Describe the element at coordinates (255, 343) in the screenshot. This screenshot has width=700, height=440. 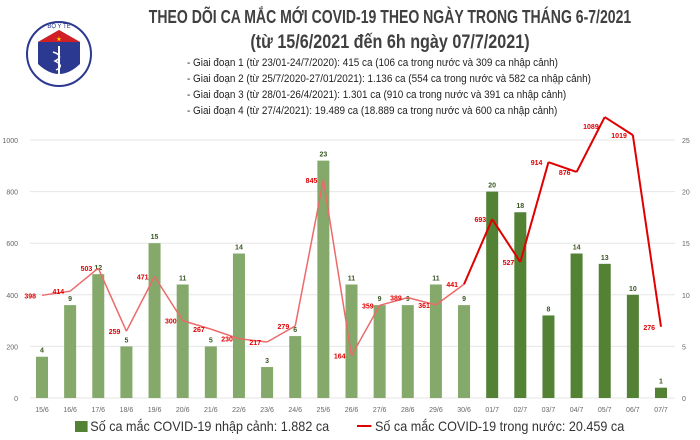
I see `line-data-label: 217` at that location.